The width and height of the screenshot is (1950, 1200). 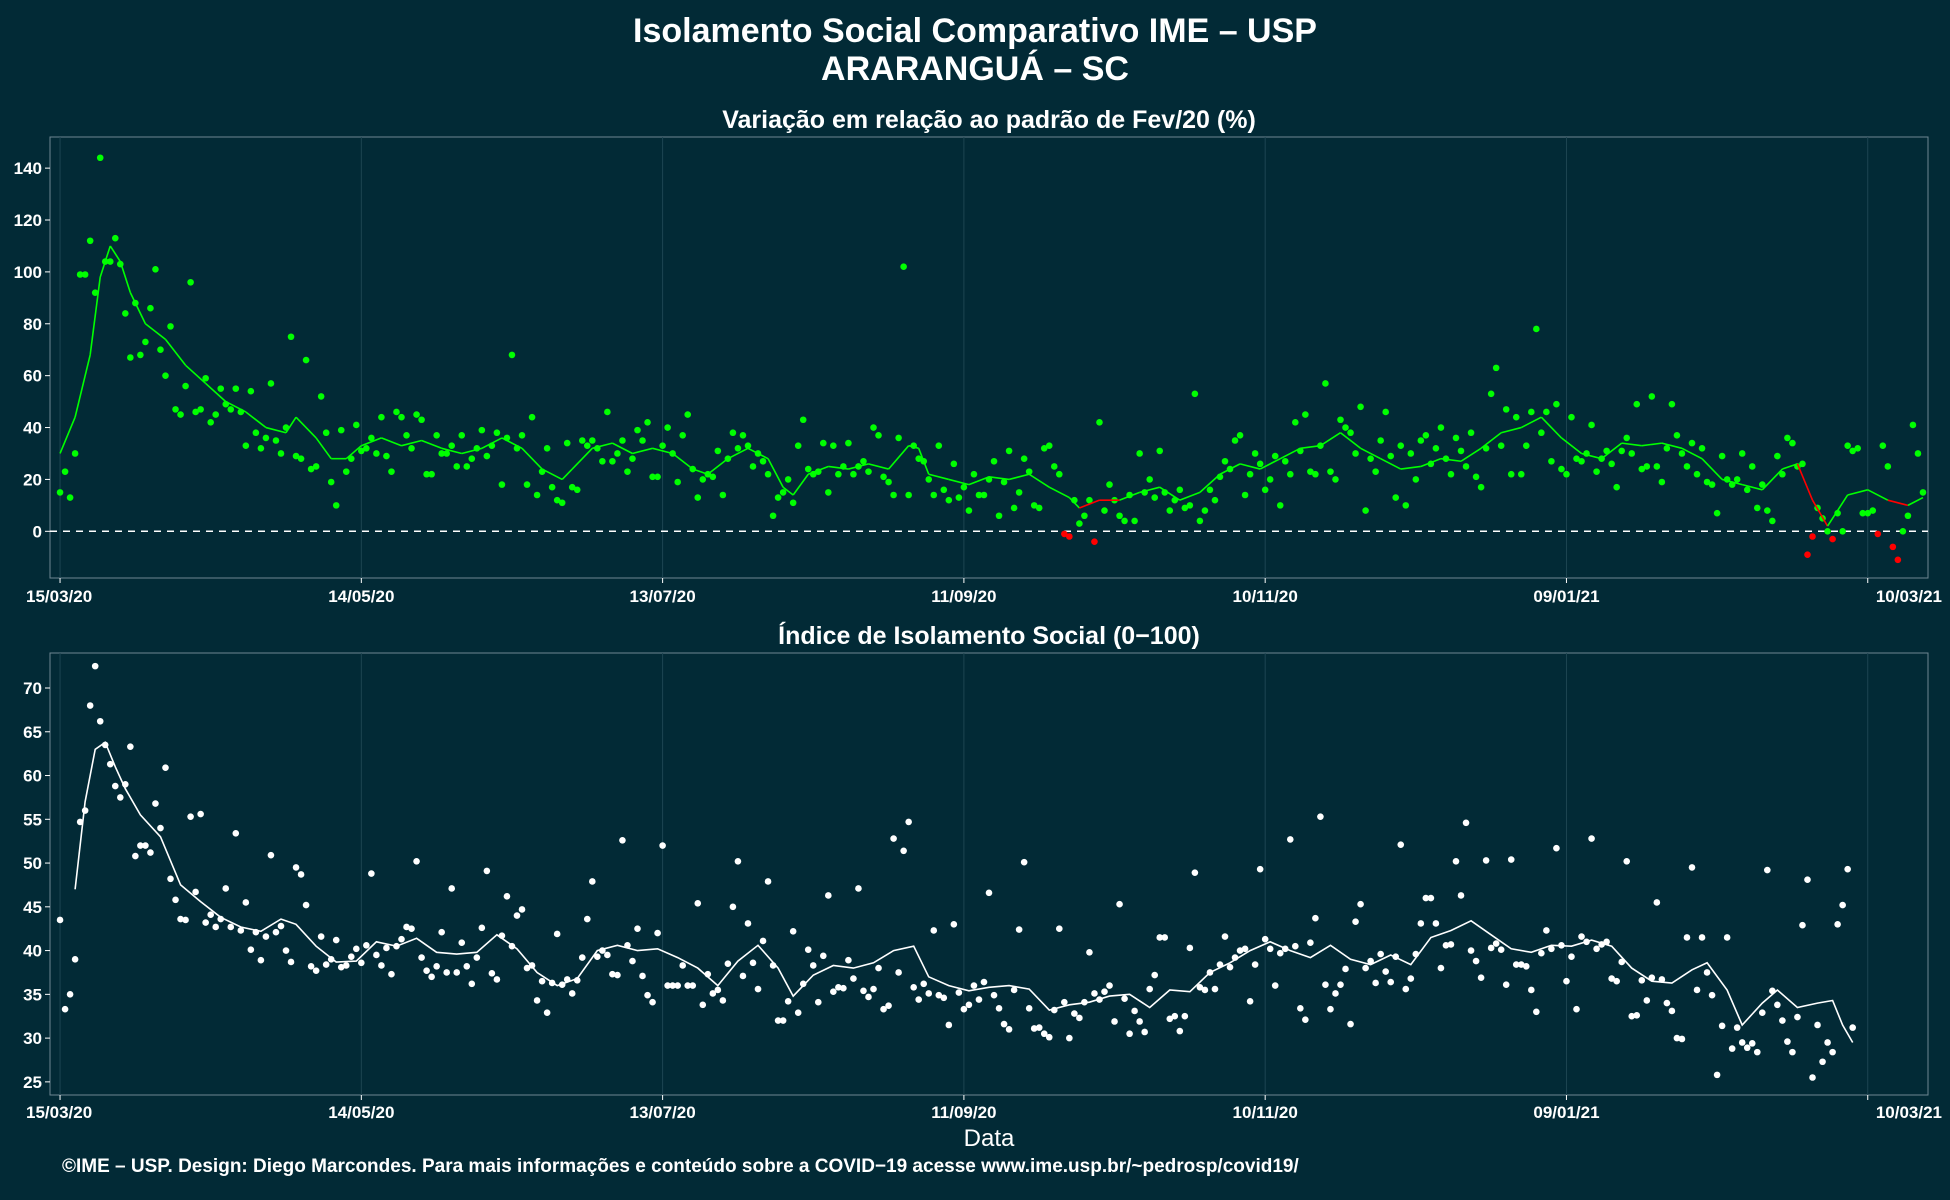 I want to click on y-tick-label: 45, so click(x=32, y=907).